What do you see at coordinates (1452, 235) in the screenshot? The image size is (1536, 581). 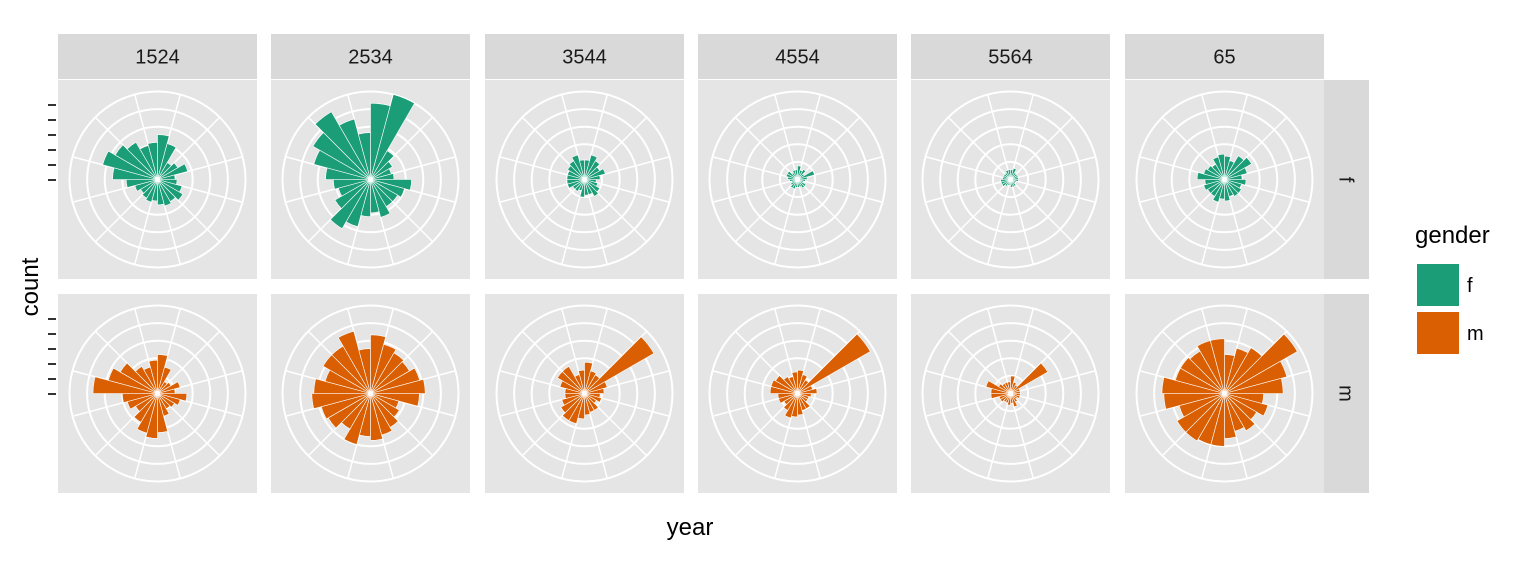 I see `legend-title: gender` at bounding box center [1452, 235].